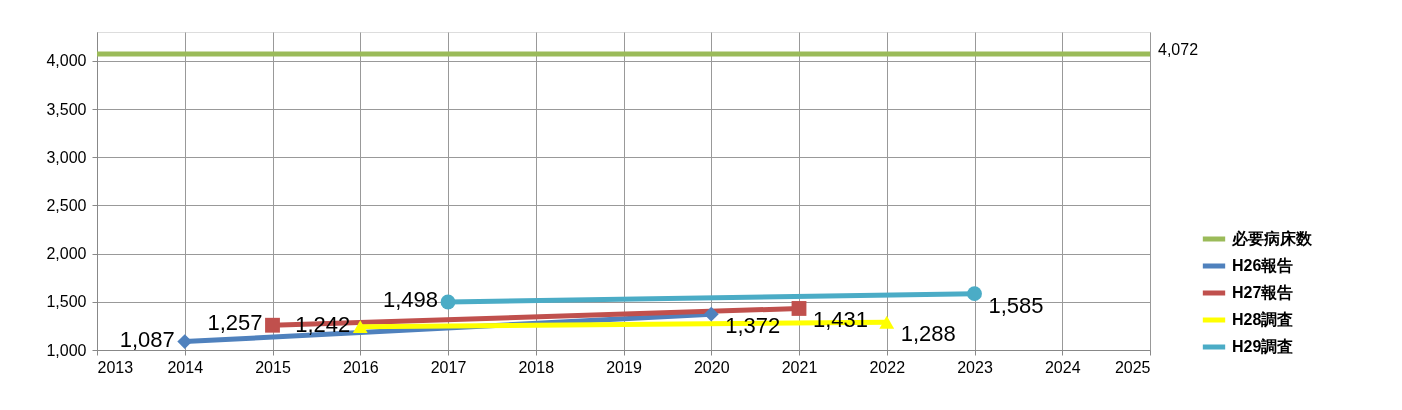  Describe the element at coordinates (711, 367) in the screenshot. I see `x-tick-label: 2020` at that location.